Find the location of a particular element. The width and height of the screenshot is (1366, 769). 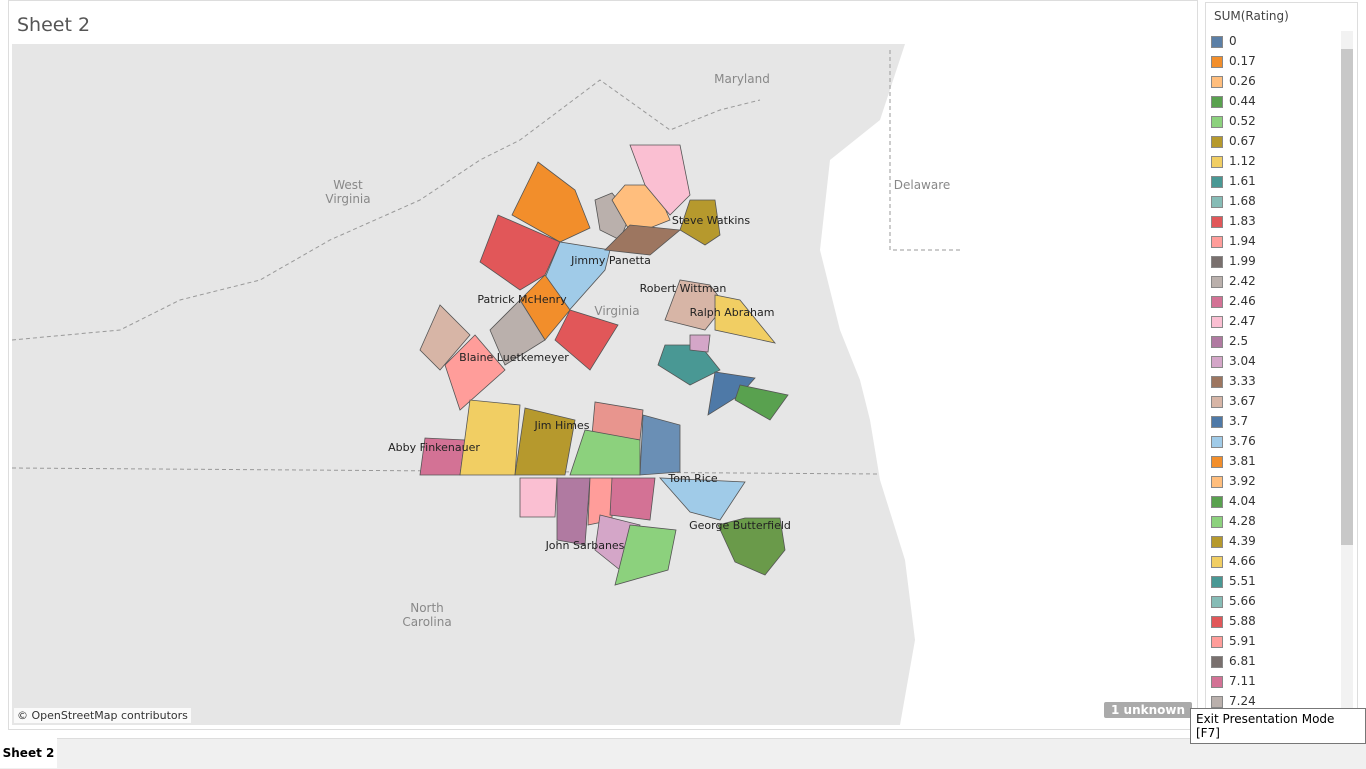

unknown-badge: 1 unknown is located at coordinates (1148, 710).